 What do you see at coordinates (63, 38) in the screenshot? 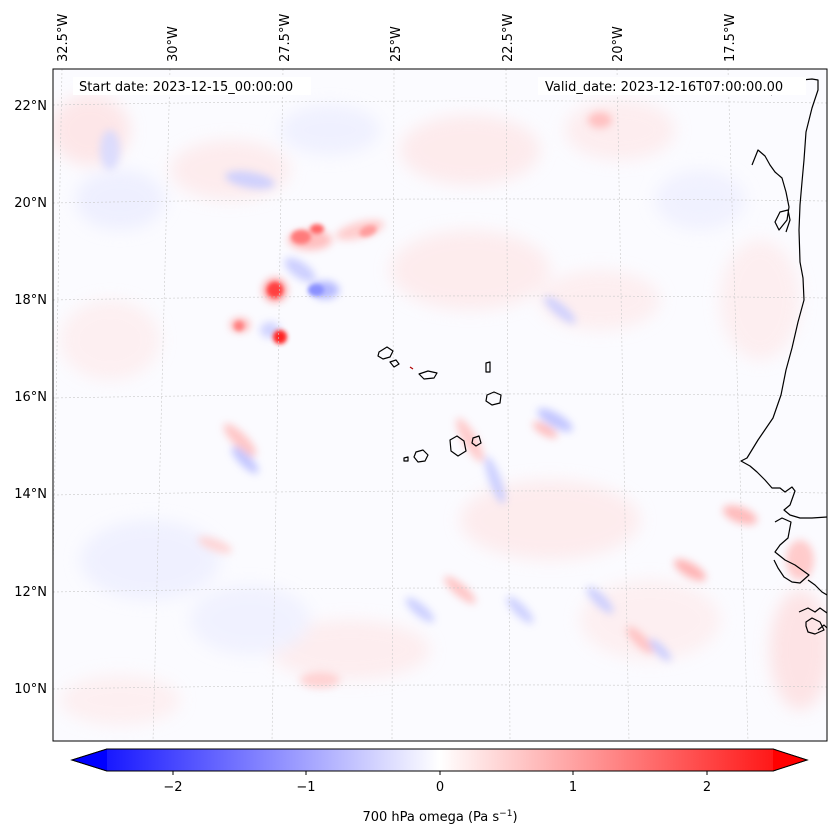
I see `lon-label-32-5w: 32.5°W` at bounding box center [63, 38].